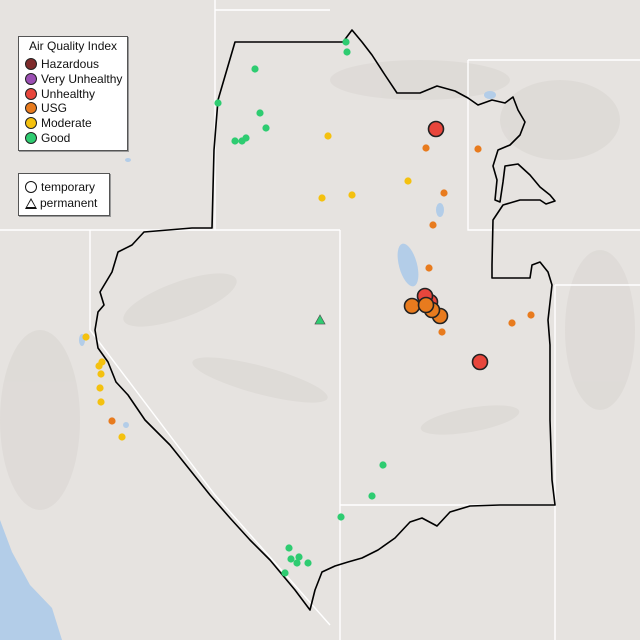 The width and height of the screenshot is (640, 640). Describe the element at coordinates (58, 123) in the screenshot. I see `legend-item-moderate: Moderate` at that location.